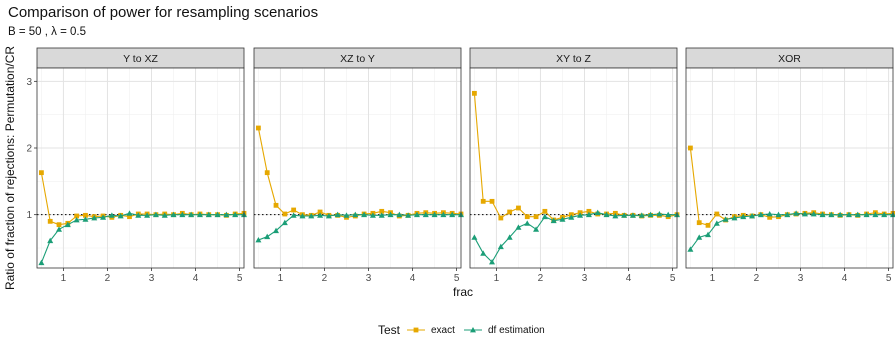 This screenshot has width=895, height=341. I want to click on facet-strip-label: XZ to Y, so click(357, 59).